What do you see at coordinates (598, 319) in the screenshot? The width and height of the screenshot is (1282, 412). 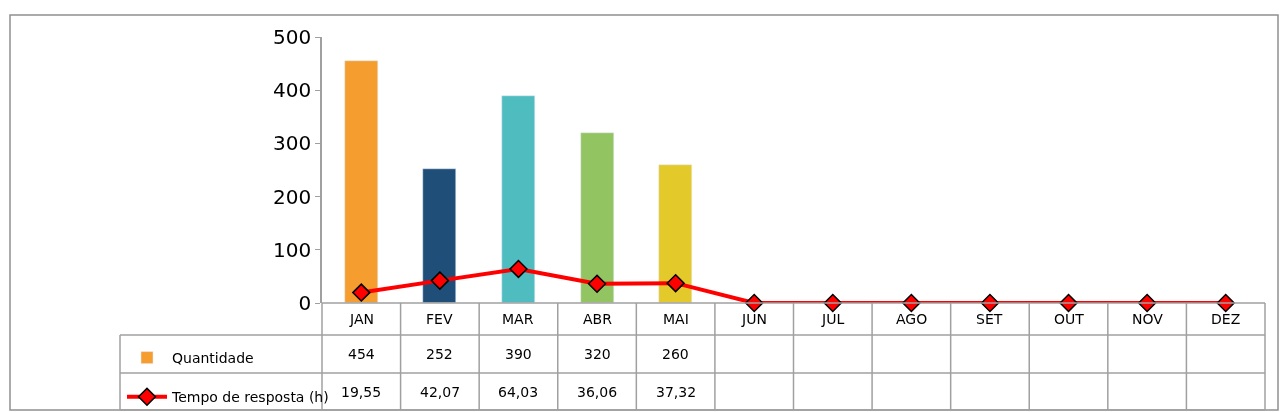 I see `x-tick-label: ABR` at bounding box center [598, 319].